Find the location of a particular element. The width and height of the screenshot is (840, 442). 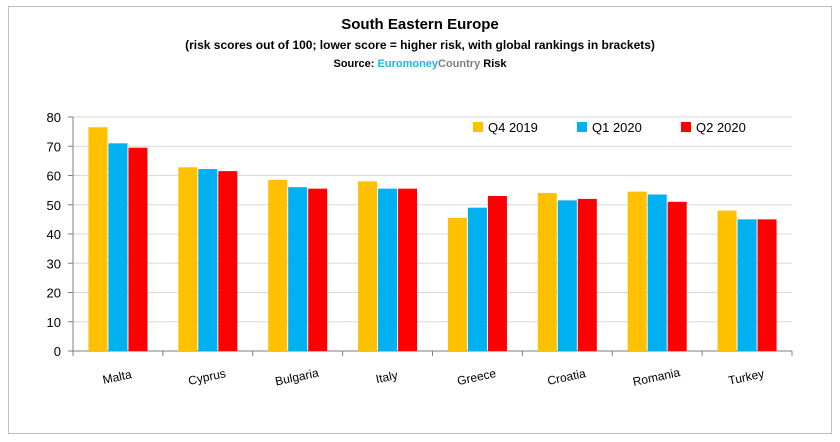

bar-q1-2020-malta is located at coordinates (118, 247).